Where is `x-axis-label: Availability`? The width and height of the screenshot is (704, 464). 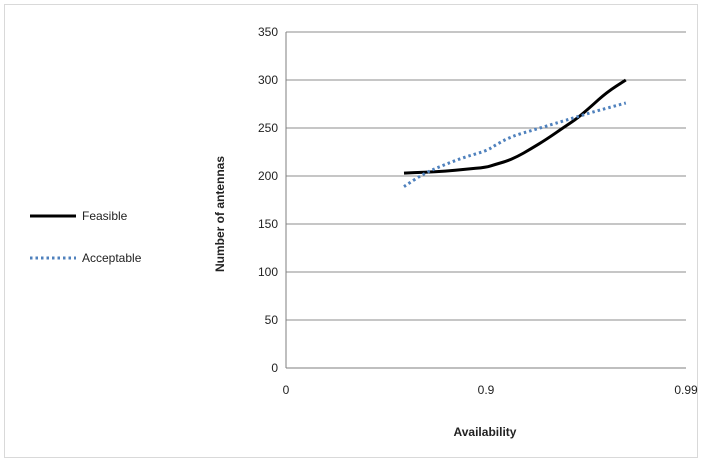 x-axis-label: Availability is located at coordinates (485, 432).